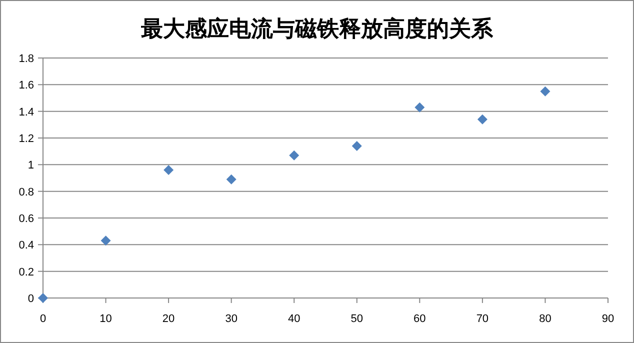  What do you see at coordinates (294, 319) in the screenshot?
I see `x-tick-label: 40` at bounding box center [294, 319].